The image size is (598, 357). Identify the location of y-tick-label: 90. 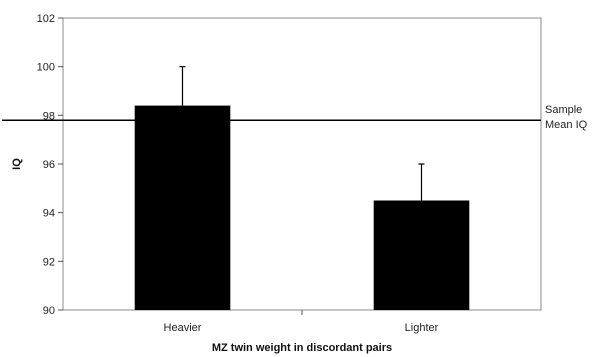
(49, 311).